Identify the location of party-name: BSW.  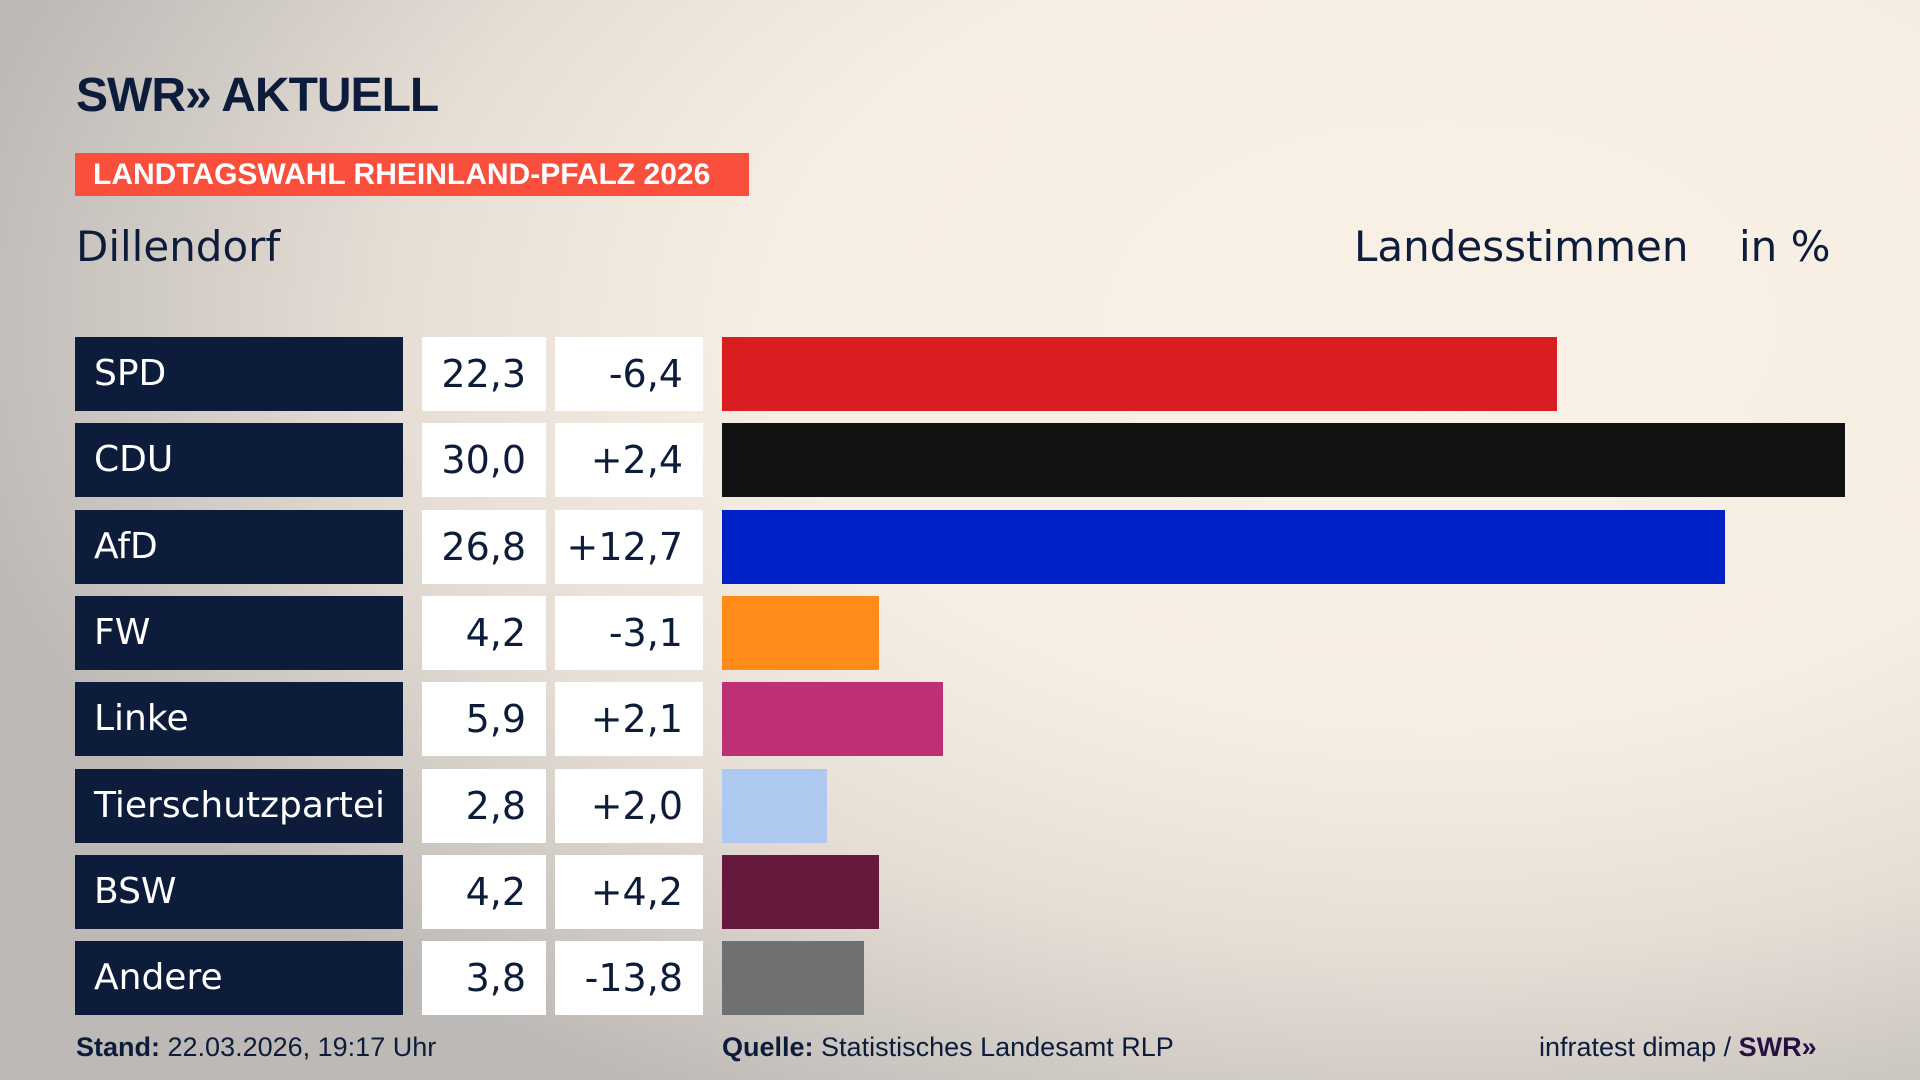
(239, 891).